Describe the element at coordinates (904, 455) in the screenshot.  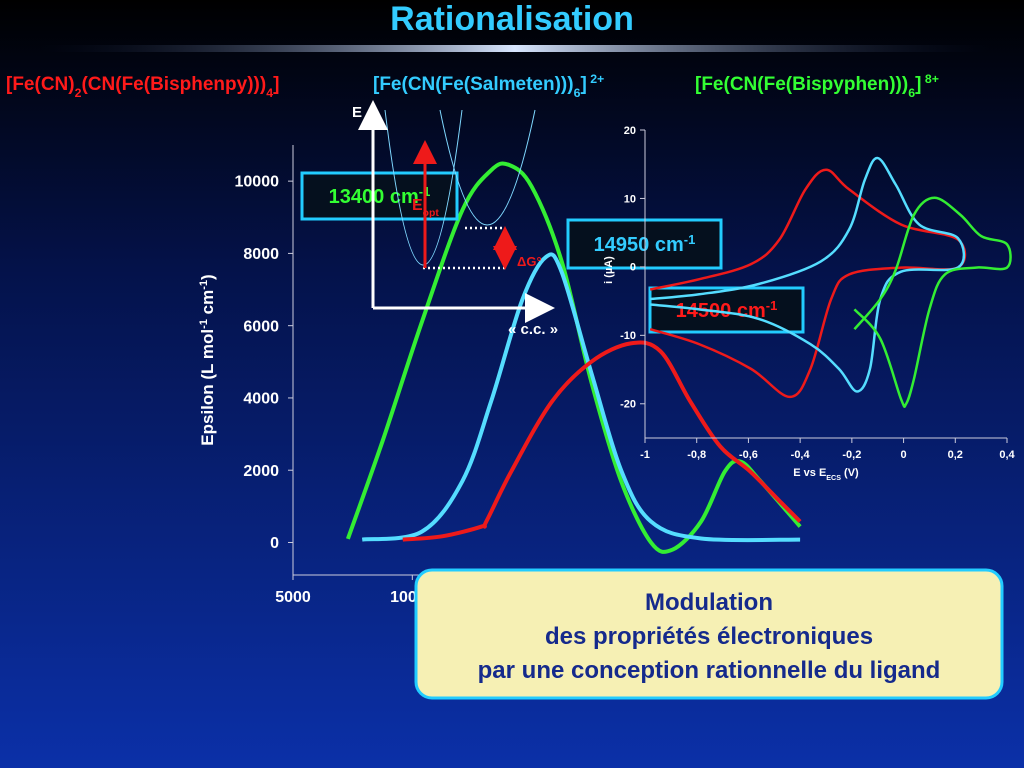
I see `x-tick-label: 0` at that location.